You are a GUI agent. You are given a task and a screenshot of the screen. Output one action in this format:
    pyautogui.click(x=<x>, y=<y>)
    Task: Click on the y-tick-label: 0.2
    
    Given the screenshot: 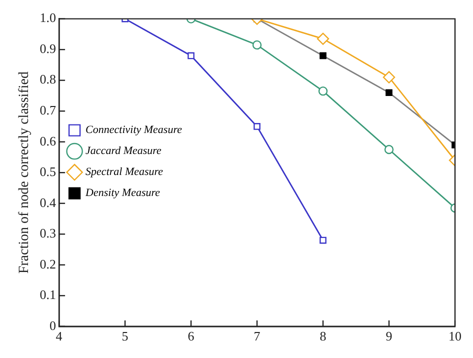 What is the action you would take?
    pyautogui.click(x=48, y=264)
    